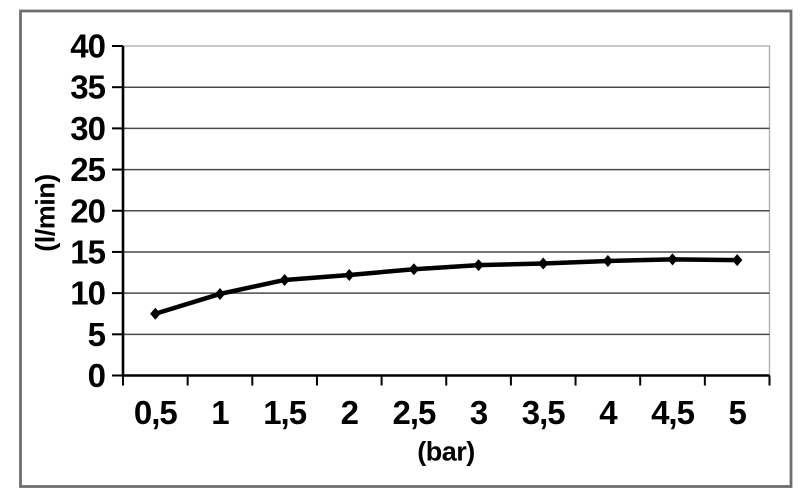 The height and width of the screenshot is (499, 800). Describe the element at coordinates (414, 412) in the screenshot. I see `x-tick-label: 2,5` at that location.